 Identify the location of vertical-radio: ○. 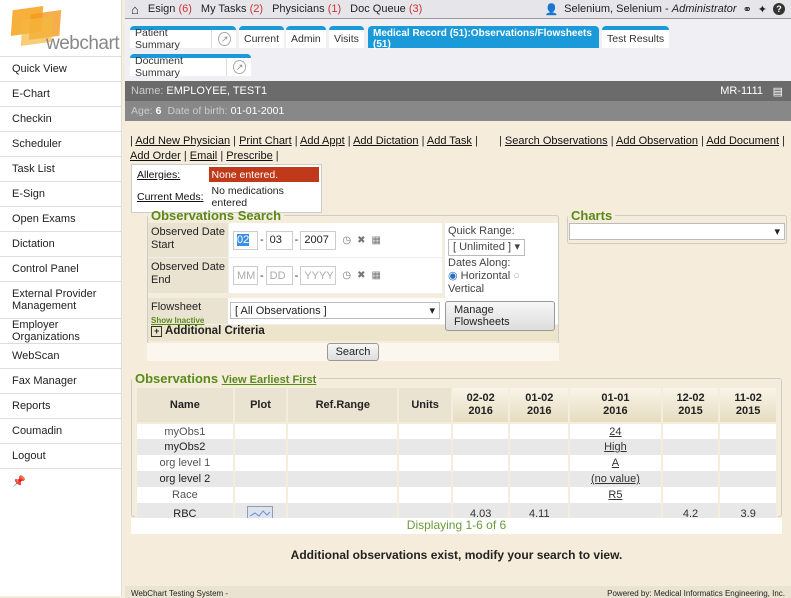
(516, 276).